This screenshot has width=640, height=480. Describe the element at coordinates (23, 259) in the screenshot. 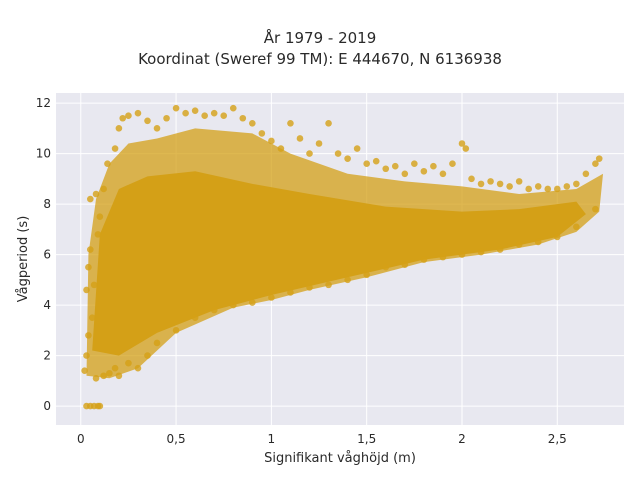

I see `y-axis-label: Vågperiod (s)` at that location.